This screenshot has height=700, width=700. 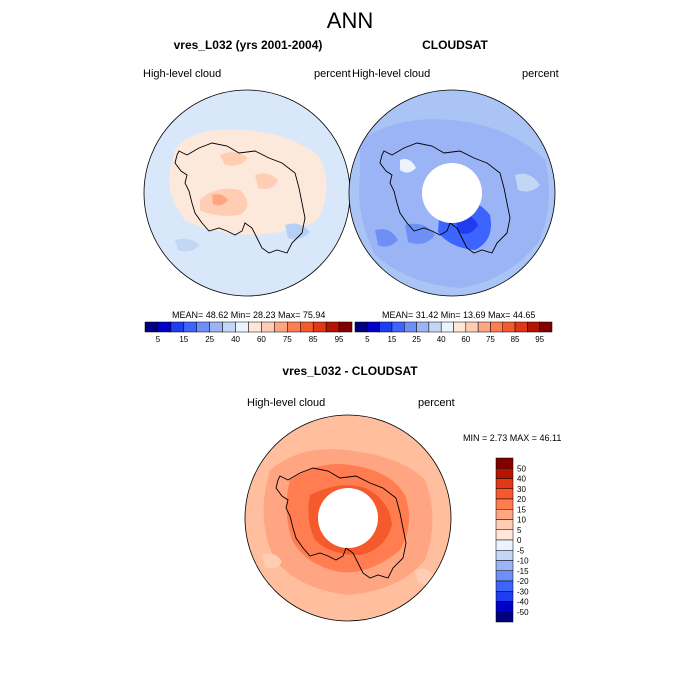 What do you see at coordinates (521, 489) in the screenshot?
I see `diff-colorbar-tick-label: 30` at bounding box center [521, 489].